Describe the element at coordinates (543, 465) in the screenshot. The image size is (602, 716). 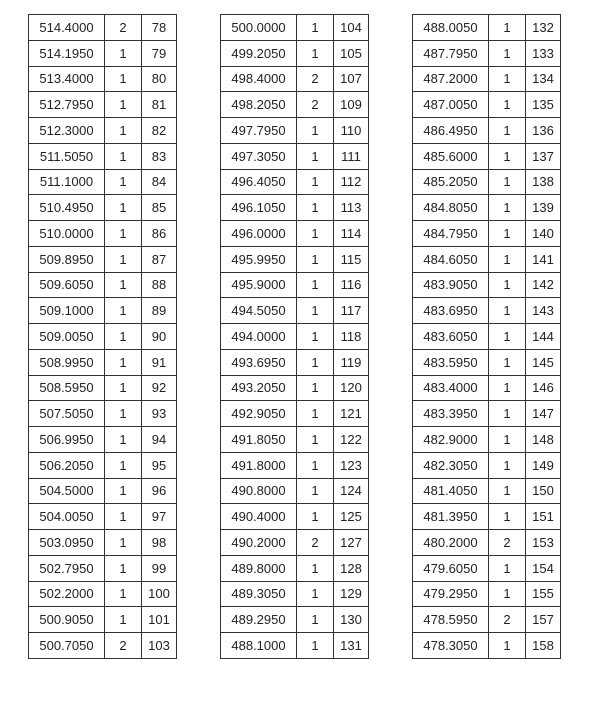
I see `rank-cell: 149` at that location.